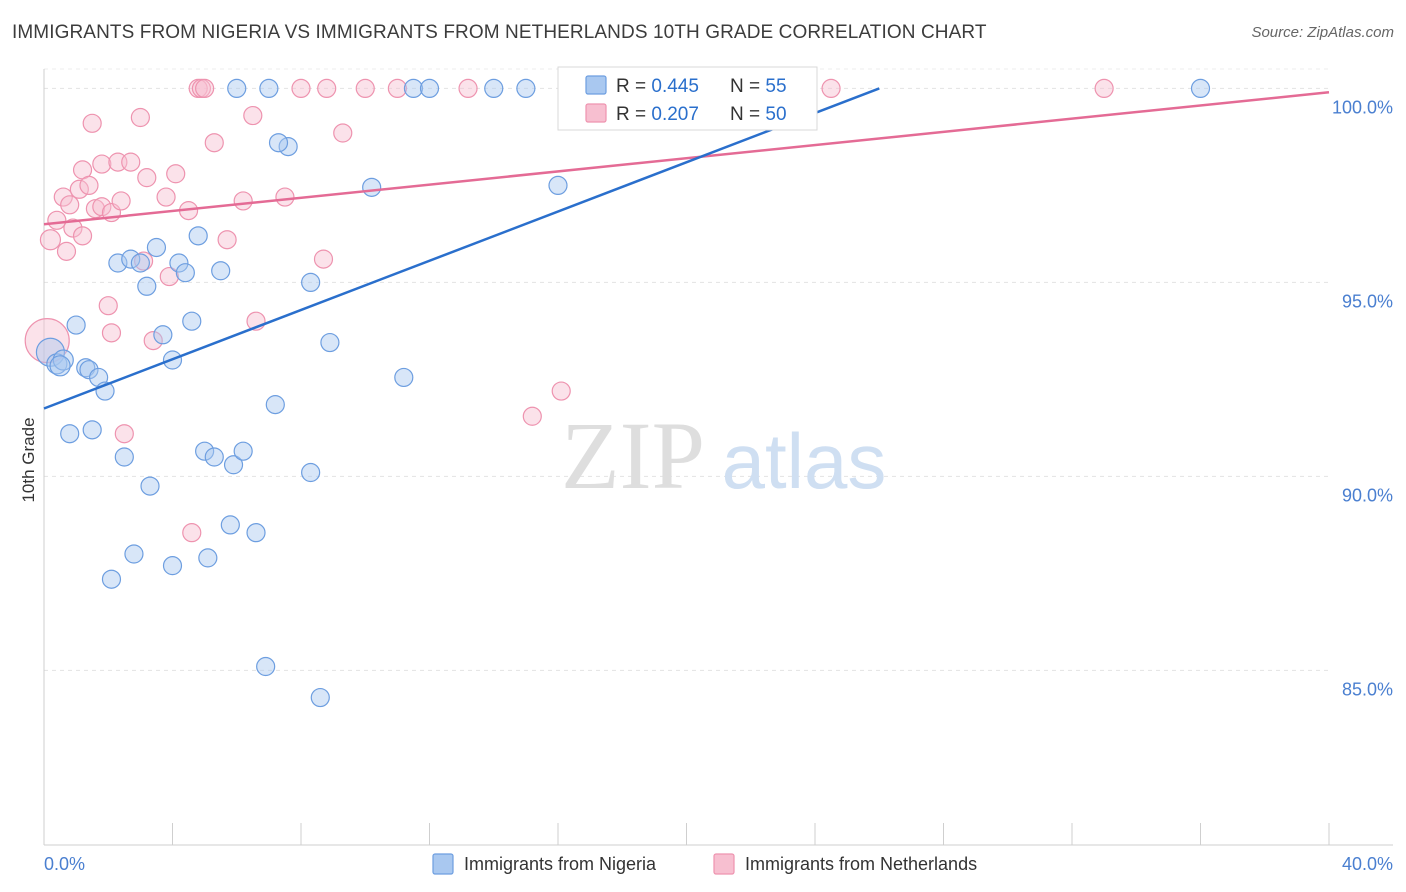 The height and width of the screenshot is (892, 1406). I want to click on y-tick-labels: 85.0% 90.0% 95.0% 100.0%, so click(1362, 398).